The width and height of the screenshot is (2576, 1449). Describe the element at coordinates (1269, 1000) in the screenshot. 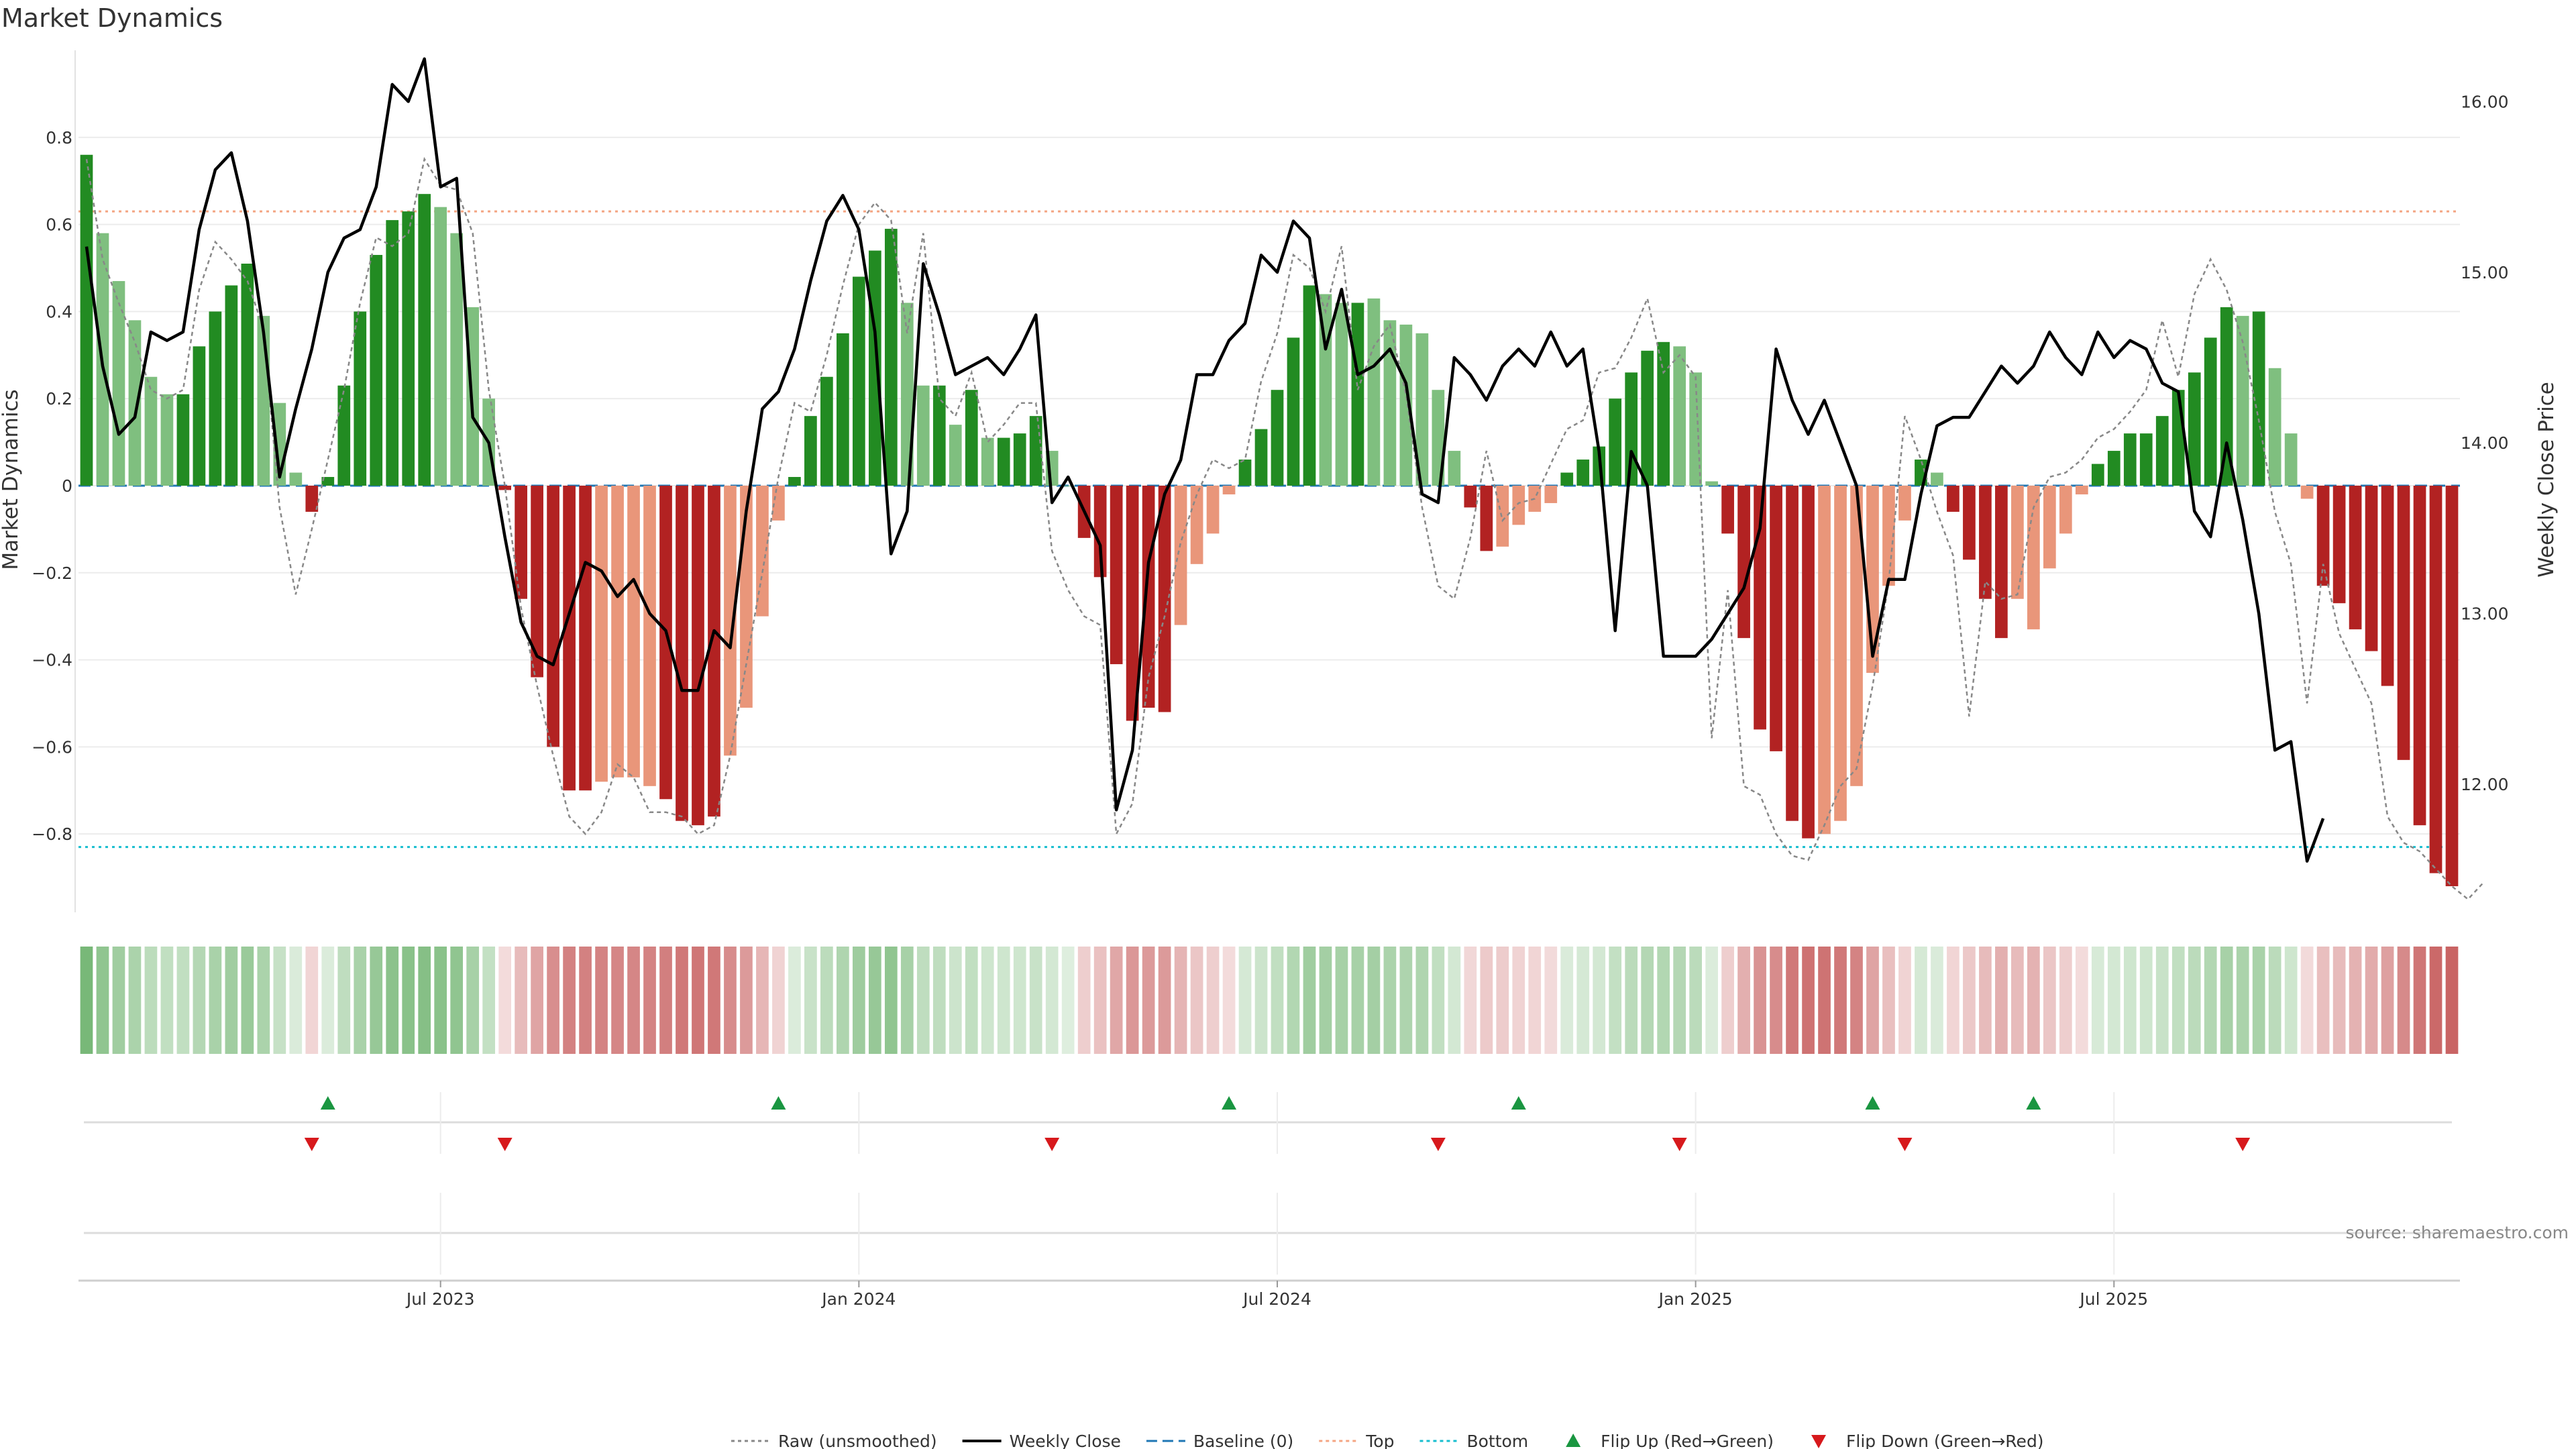

I see `heat-strip` at that location.